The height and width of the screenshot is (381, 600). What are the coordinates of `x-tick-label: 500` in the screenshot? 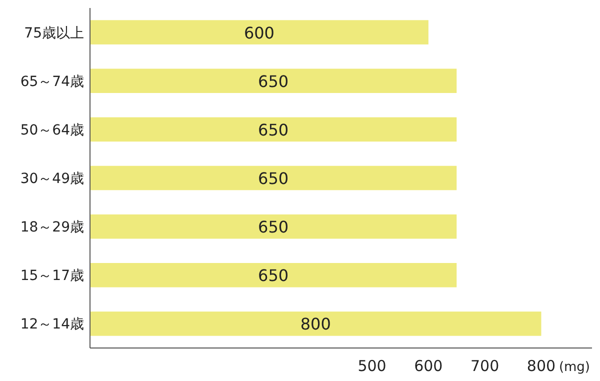 It's located at (372, 366).